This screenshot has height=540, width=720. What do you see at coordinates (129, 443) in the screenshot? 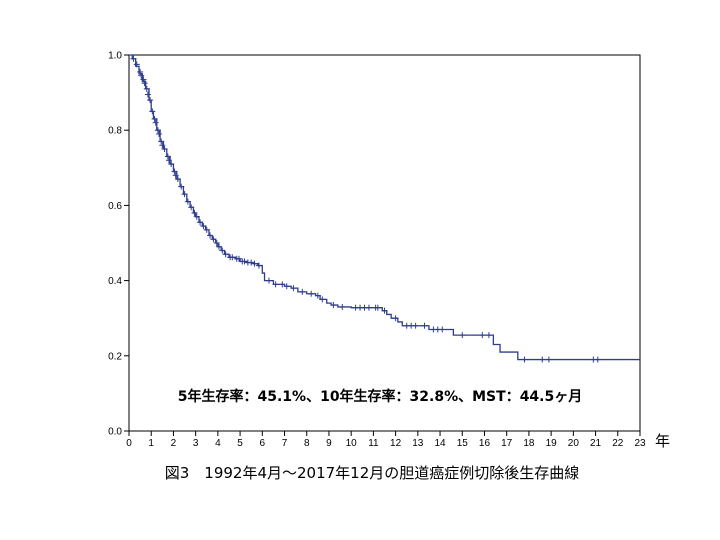
I see `x-tick-label: 0` at bounding box center [129, 443].